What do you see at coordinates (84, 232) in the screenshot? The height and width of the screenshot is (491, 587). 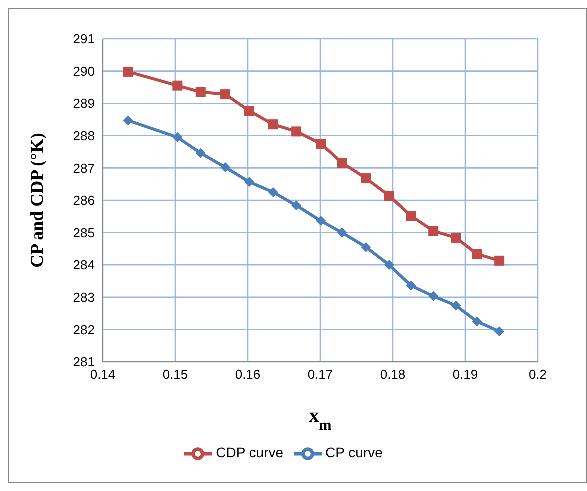 I see `y-tick-label: 285` at bounding box center [84, 232].